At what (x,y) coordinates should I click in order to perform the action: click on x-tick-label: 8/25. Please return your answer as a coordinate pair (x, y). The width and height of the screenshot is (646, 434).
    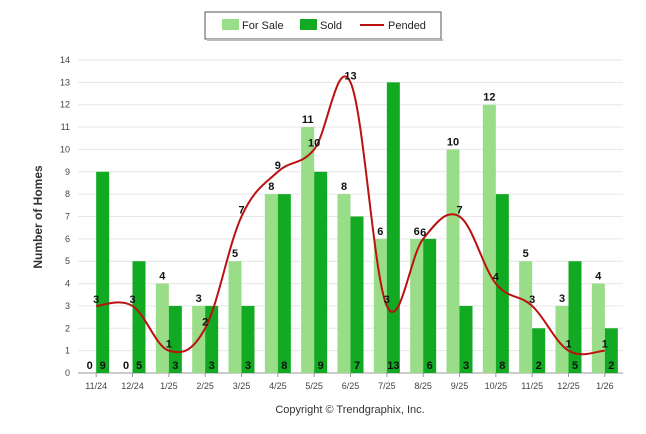
    Looking at the image, I should click on (423, 386).